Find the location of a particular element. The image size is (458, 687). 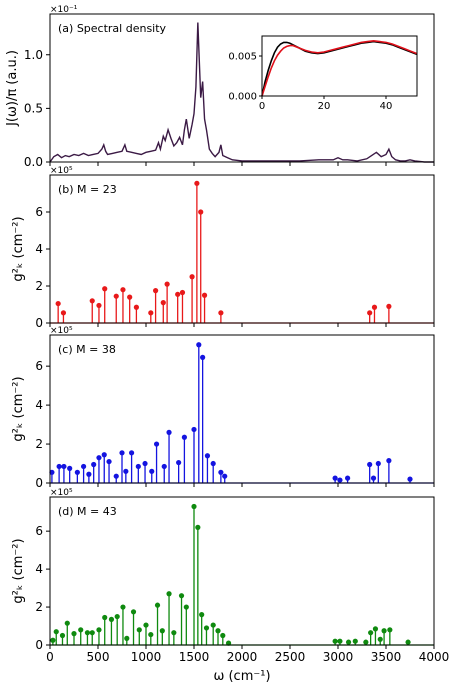

x-axis-ticks: 0 500 1000 1500 2000 2500 3000 3500 4000 is located at coordinates (247, 657).